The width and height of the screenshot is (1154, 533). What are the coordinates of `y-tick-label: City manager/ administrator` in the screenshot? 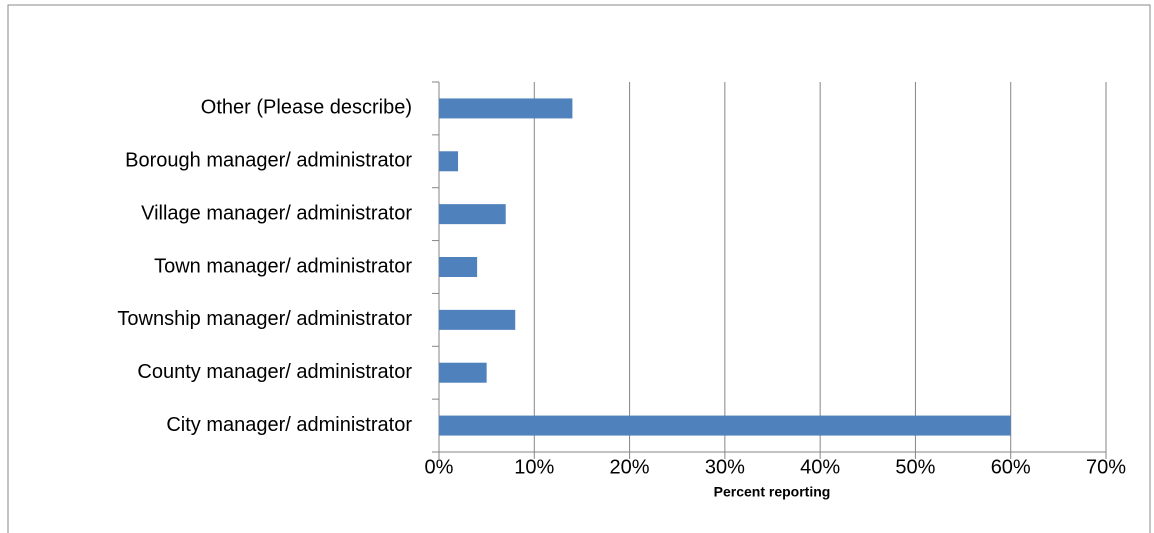 It's located at (289, 425).